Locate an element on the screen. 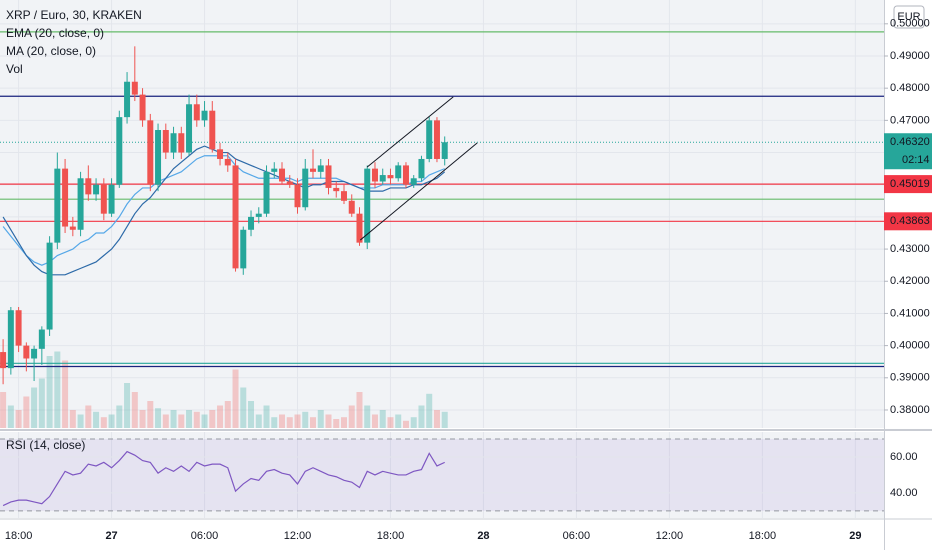  y-tick-label: 0.39000 is located at coordinates (910, 378).